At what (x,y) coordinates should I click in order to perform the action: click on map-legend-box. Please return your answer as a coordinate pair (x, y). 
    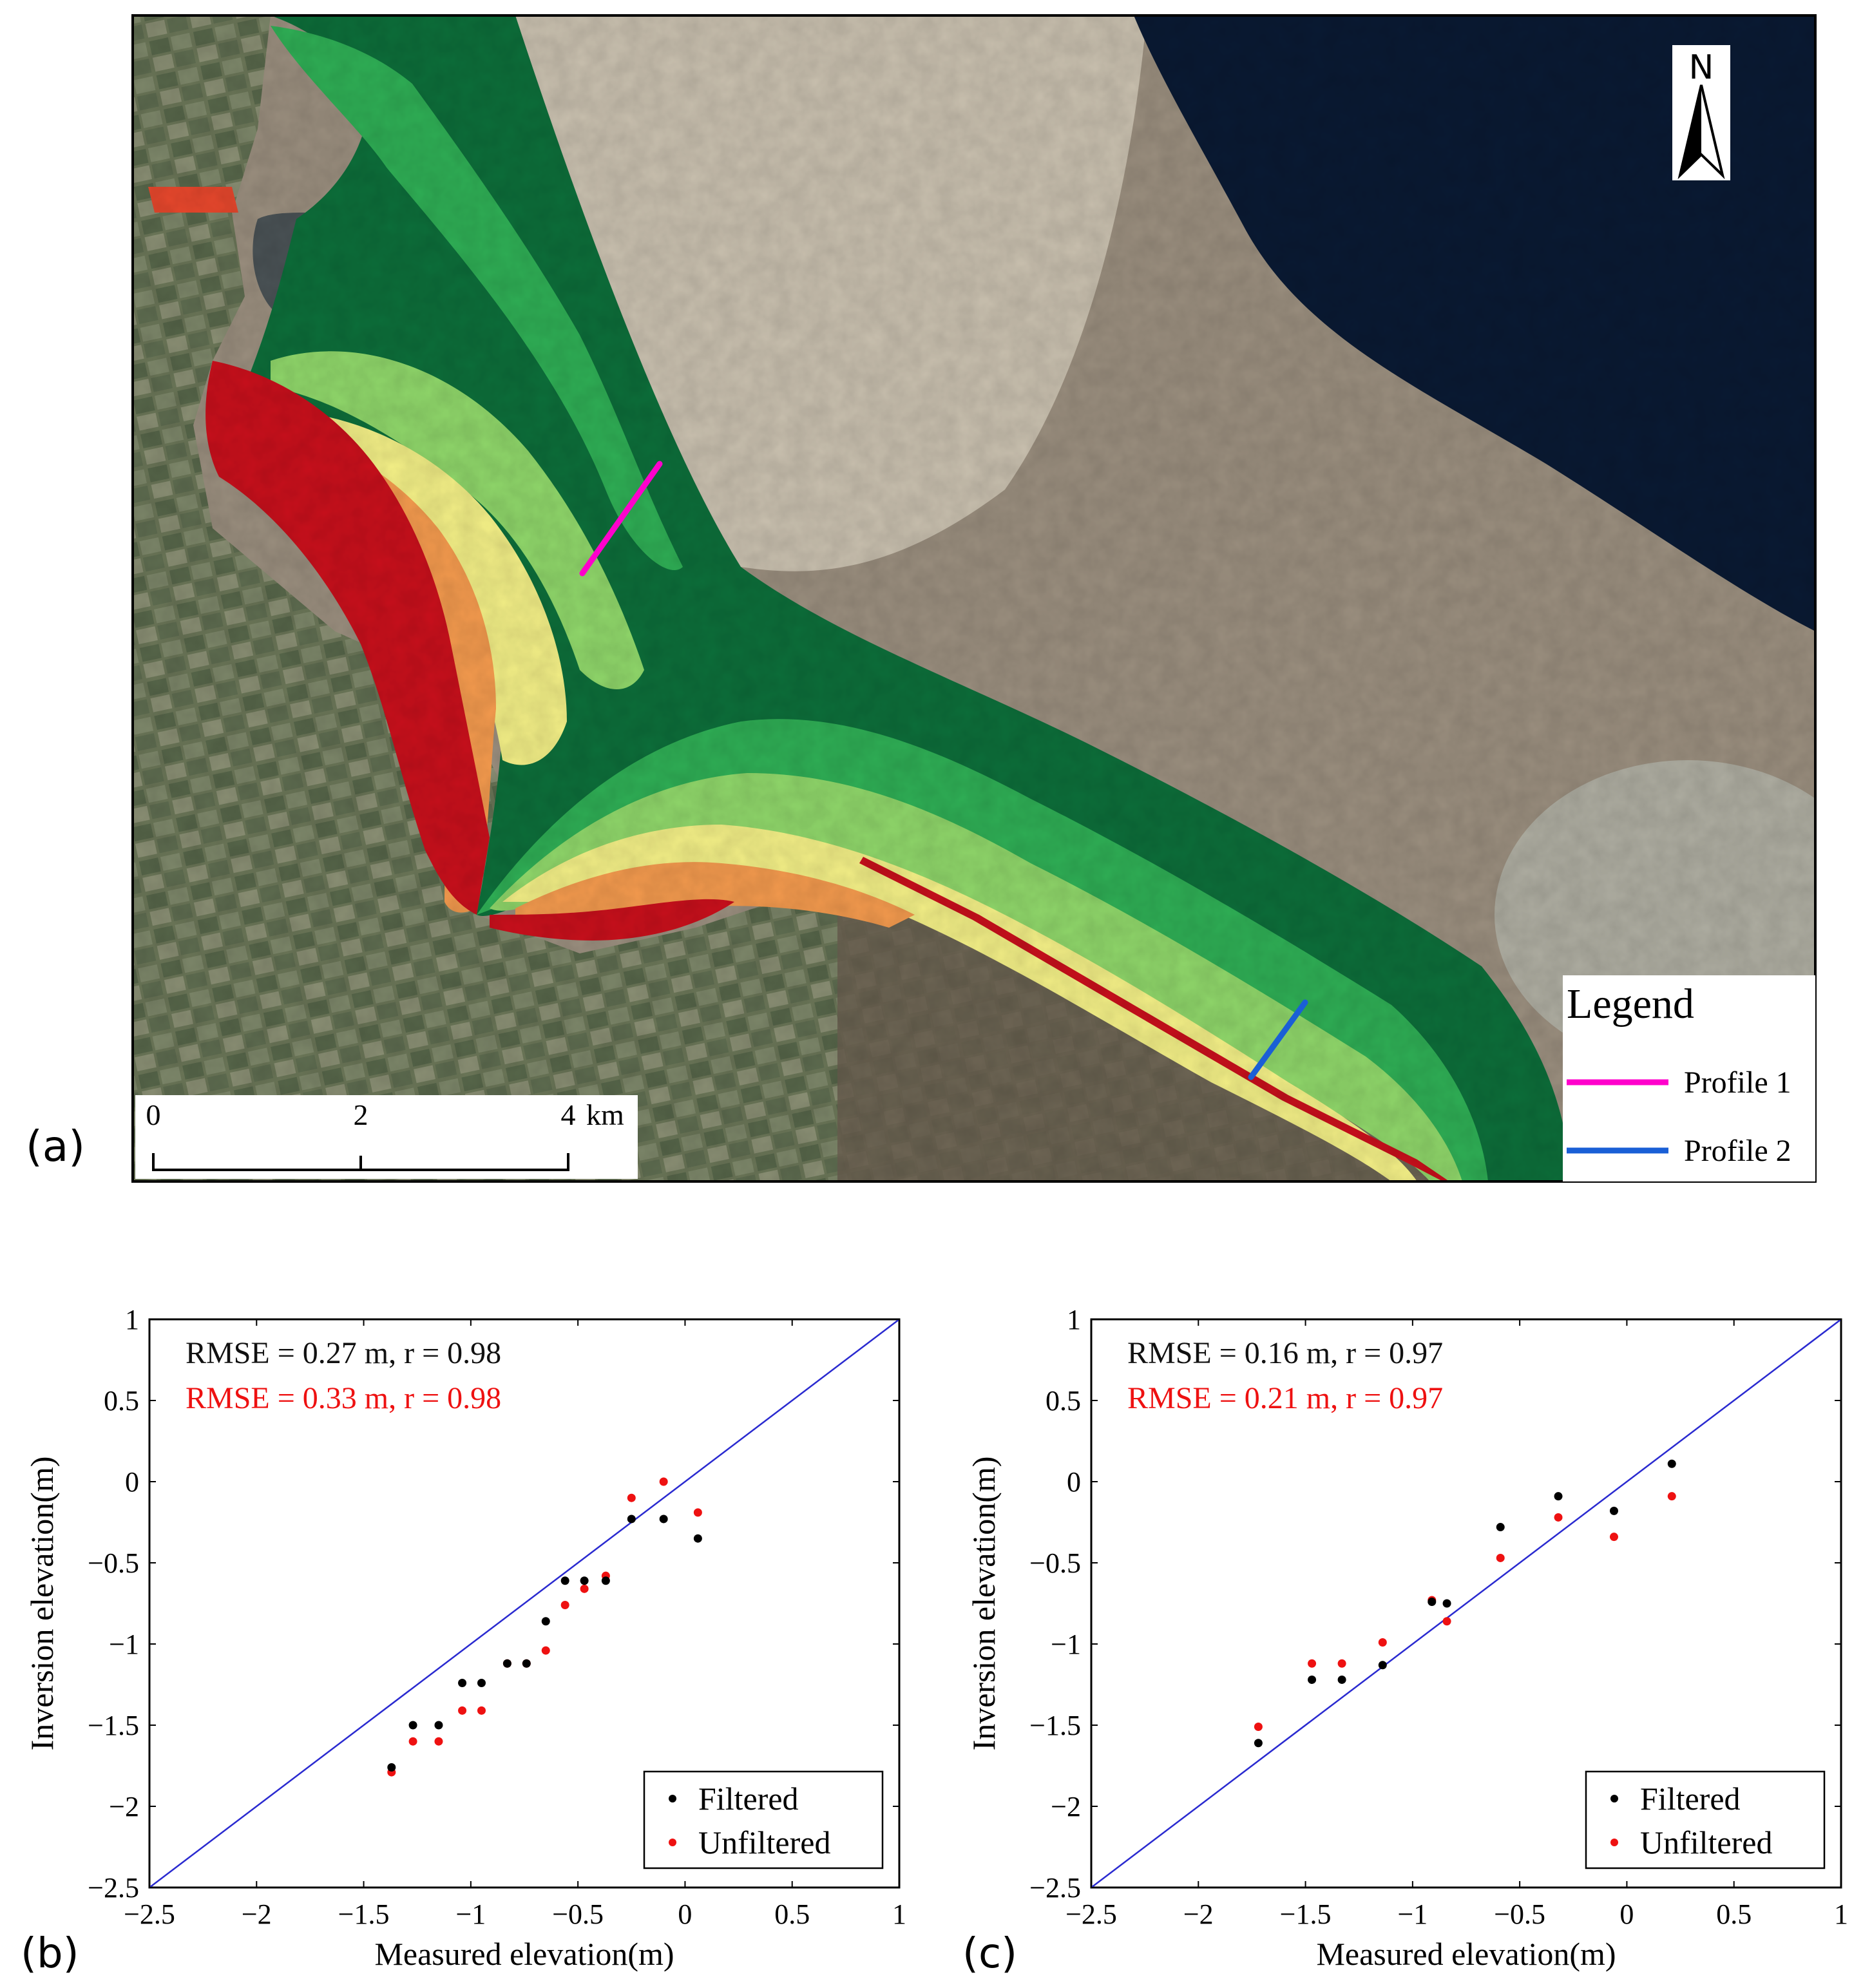
    Looking at the image, I should click on (1689, 1078).